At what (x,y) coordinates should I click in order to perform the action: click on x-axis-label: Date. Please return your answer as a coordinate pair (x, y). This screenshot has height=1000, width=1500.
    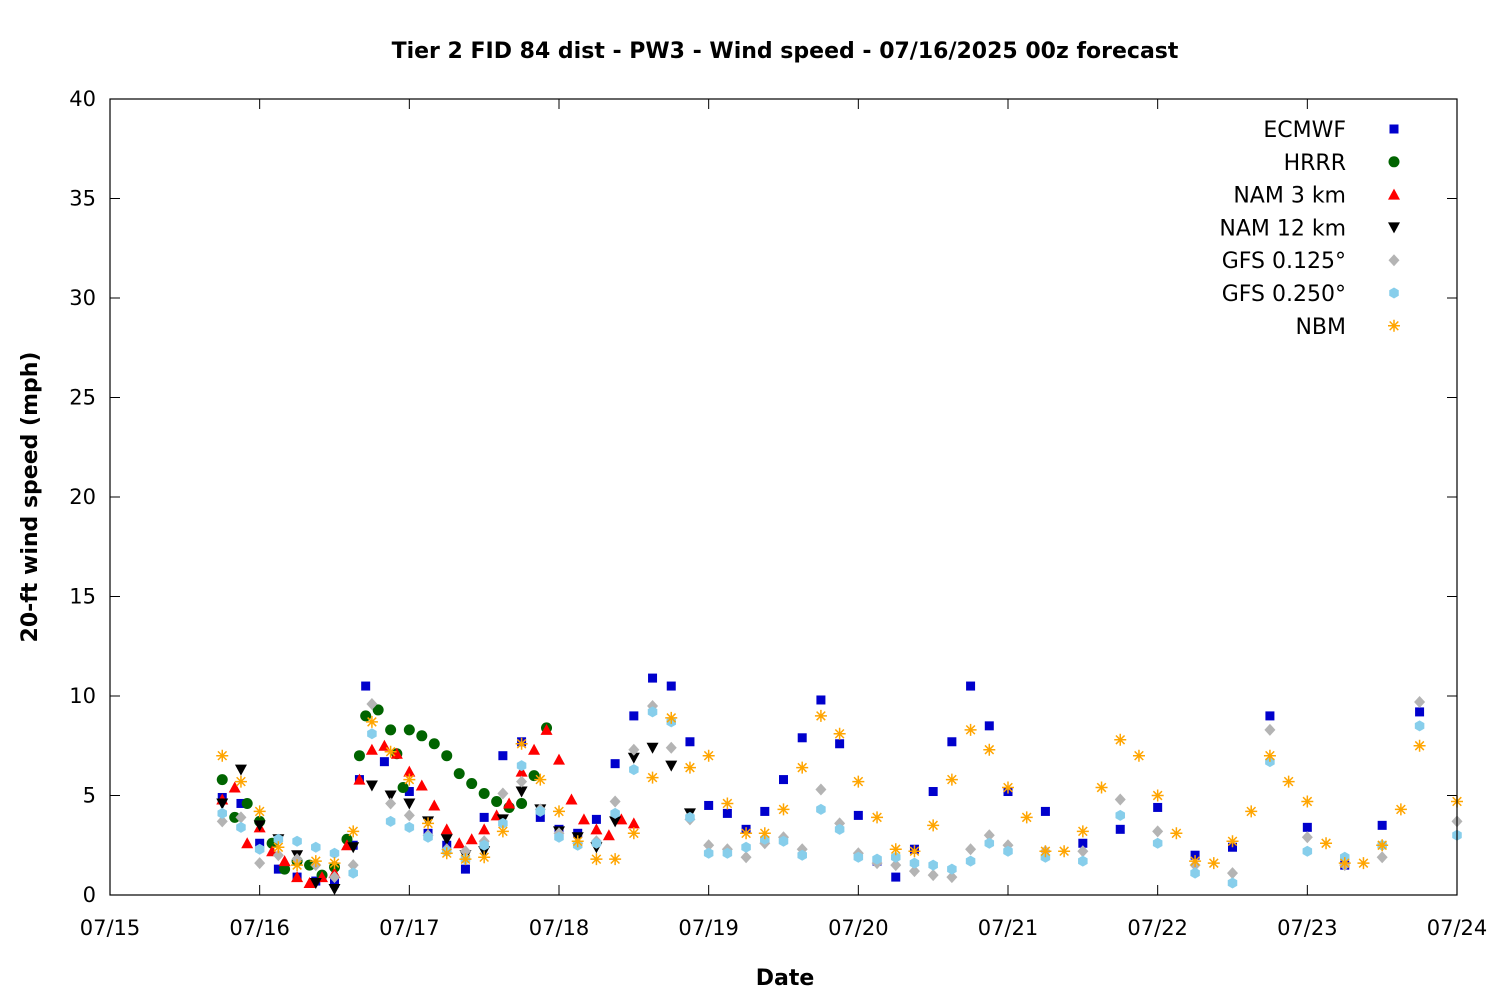
    Looking at the image, I should click on (785, 978).